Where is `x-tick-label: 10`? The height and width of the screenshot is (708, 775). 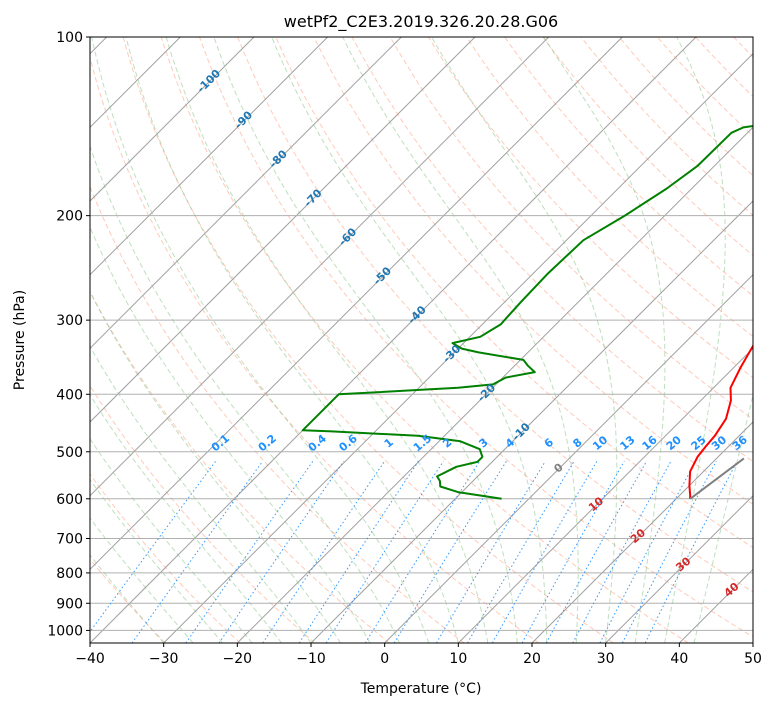 x-tick-label: 10 is located at coordinates (458, 659).